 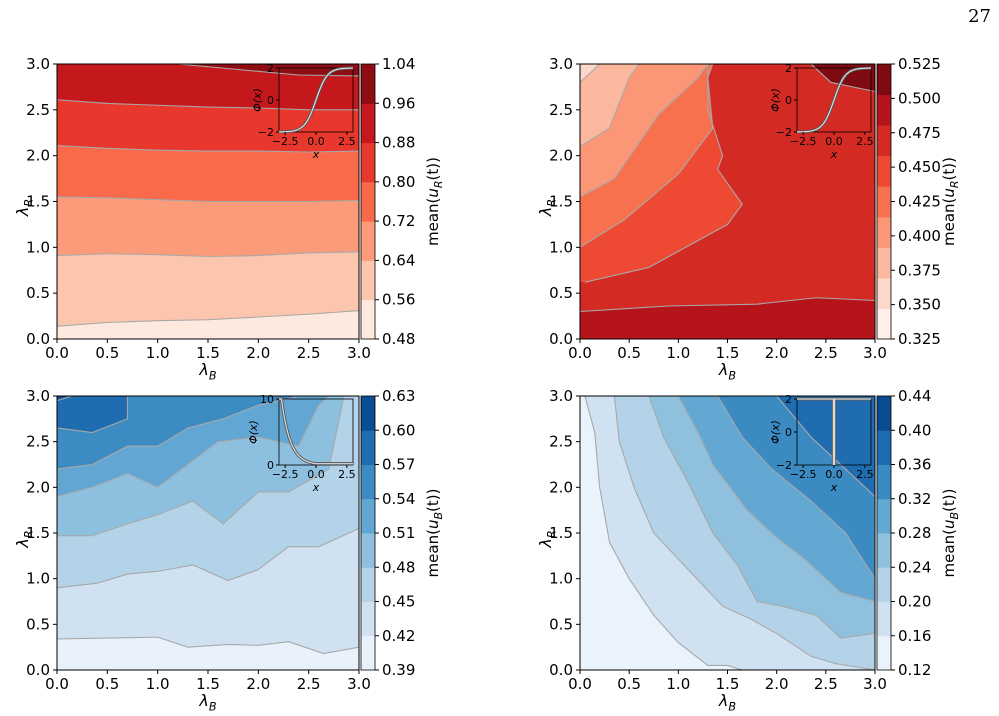 I want to click on colorbar-tick-label: 0.39, so click(x=398, y=670).